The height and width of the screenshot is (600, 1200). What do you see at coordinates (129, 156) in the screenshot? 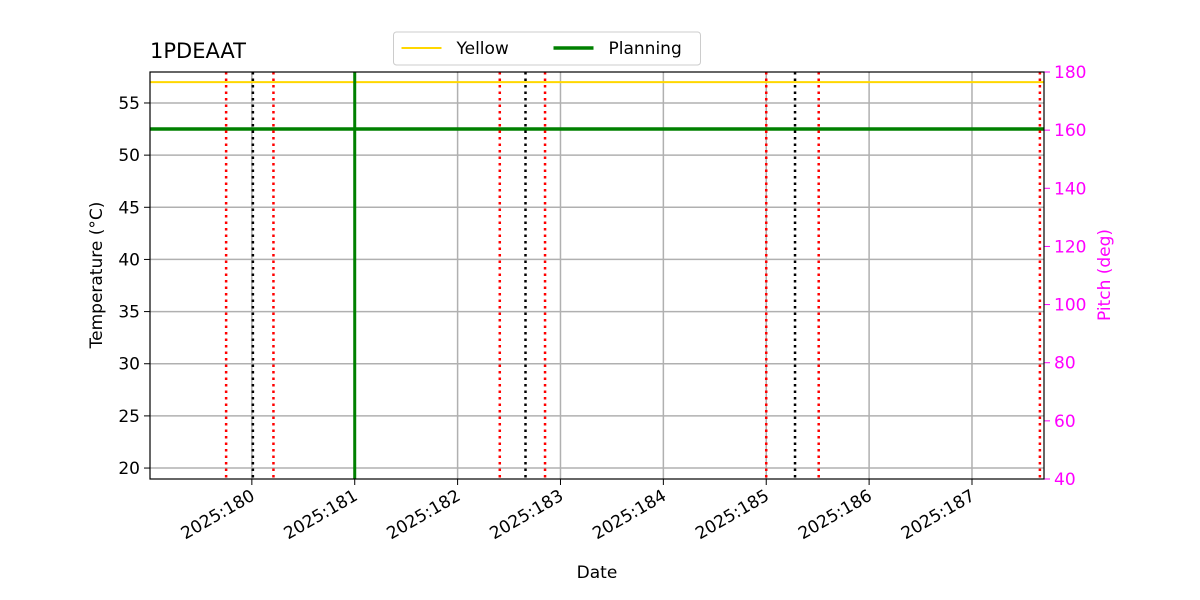
I see `y-tick-label: 50` at bounding box center [129, 156].